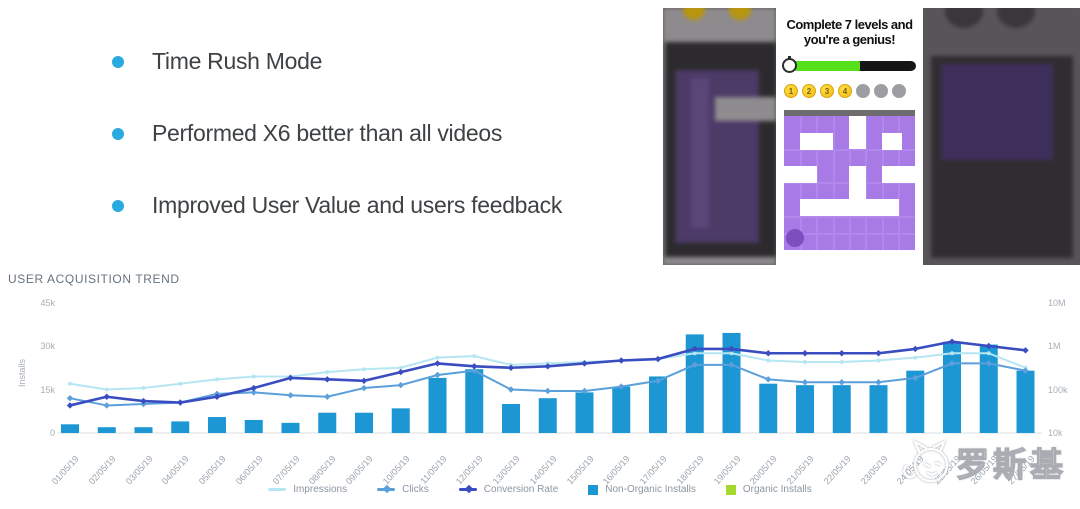 The image size is (1080, 509). What do you see at coordinates (433, 469) in the screenshot?
I see `x-tick-date: 11/05/19` at bounding box center [433, 469].